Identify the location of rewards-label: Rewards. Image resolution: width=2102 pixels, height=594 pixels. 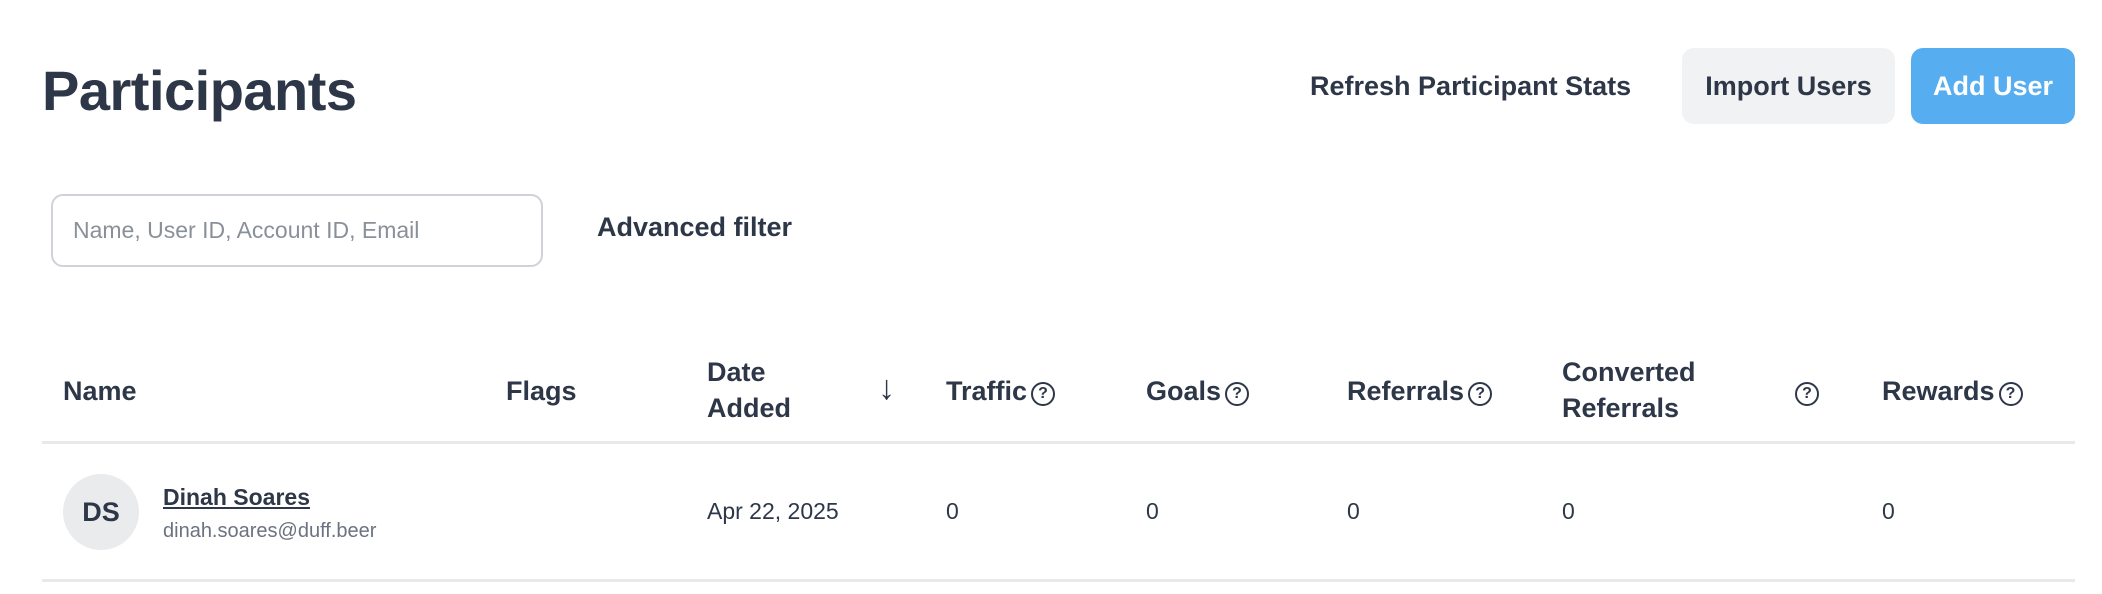
(1938, 391).